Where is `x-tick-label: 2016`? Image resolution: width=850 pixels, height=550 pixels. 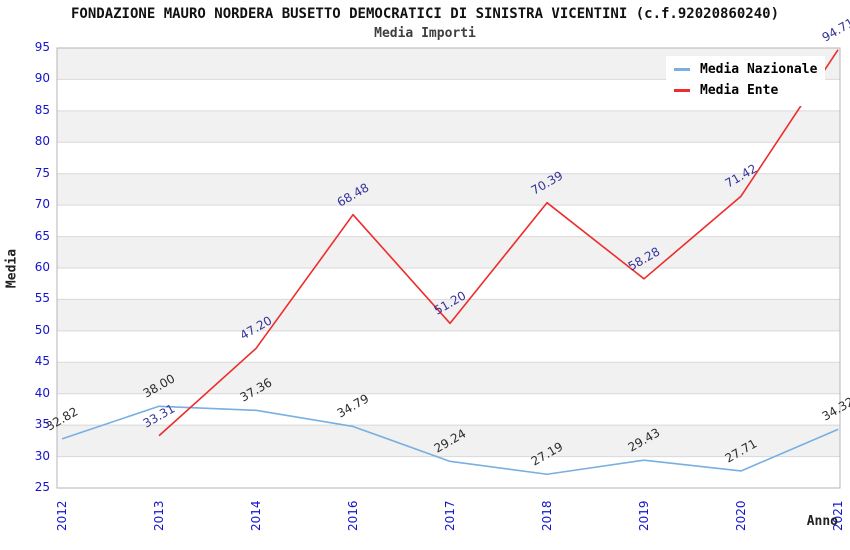 x-tick-label: 2016 is located at coordinates (353, 515).